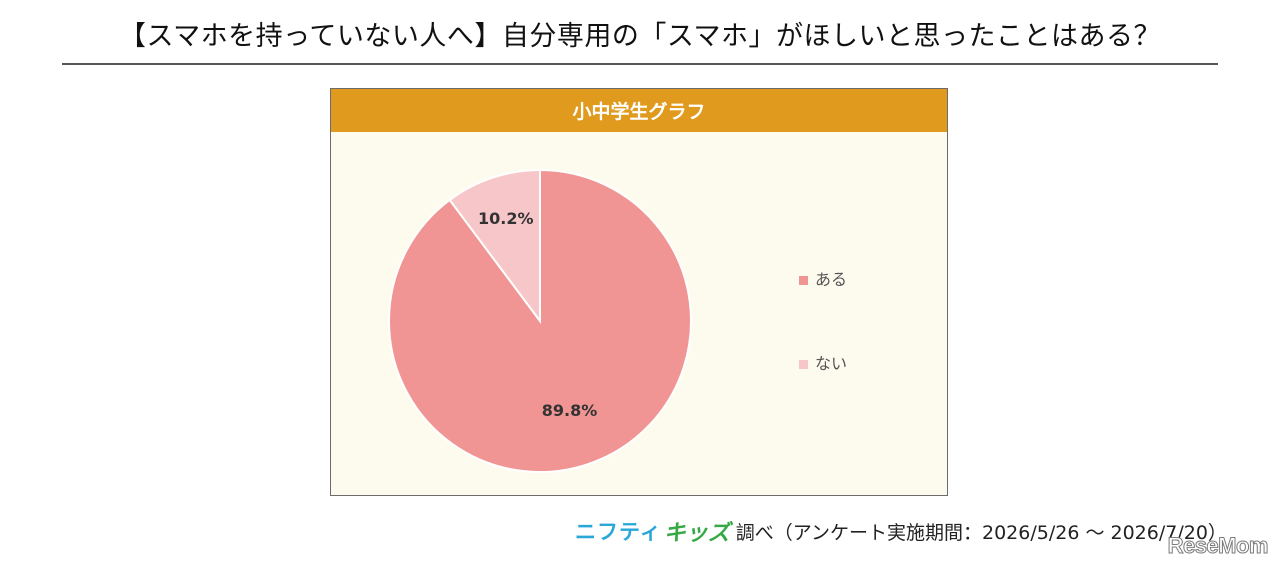 This screenshot has height=567, width=1280. Describe the element at coordinates (494, 246) in the screenshot. I see `pie-slice-nai` at that location.